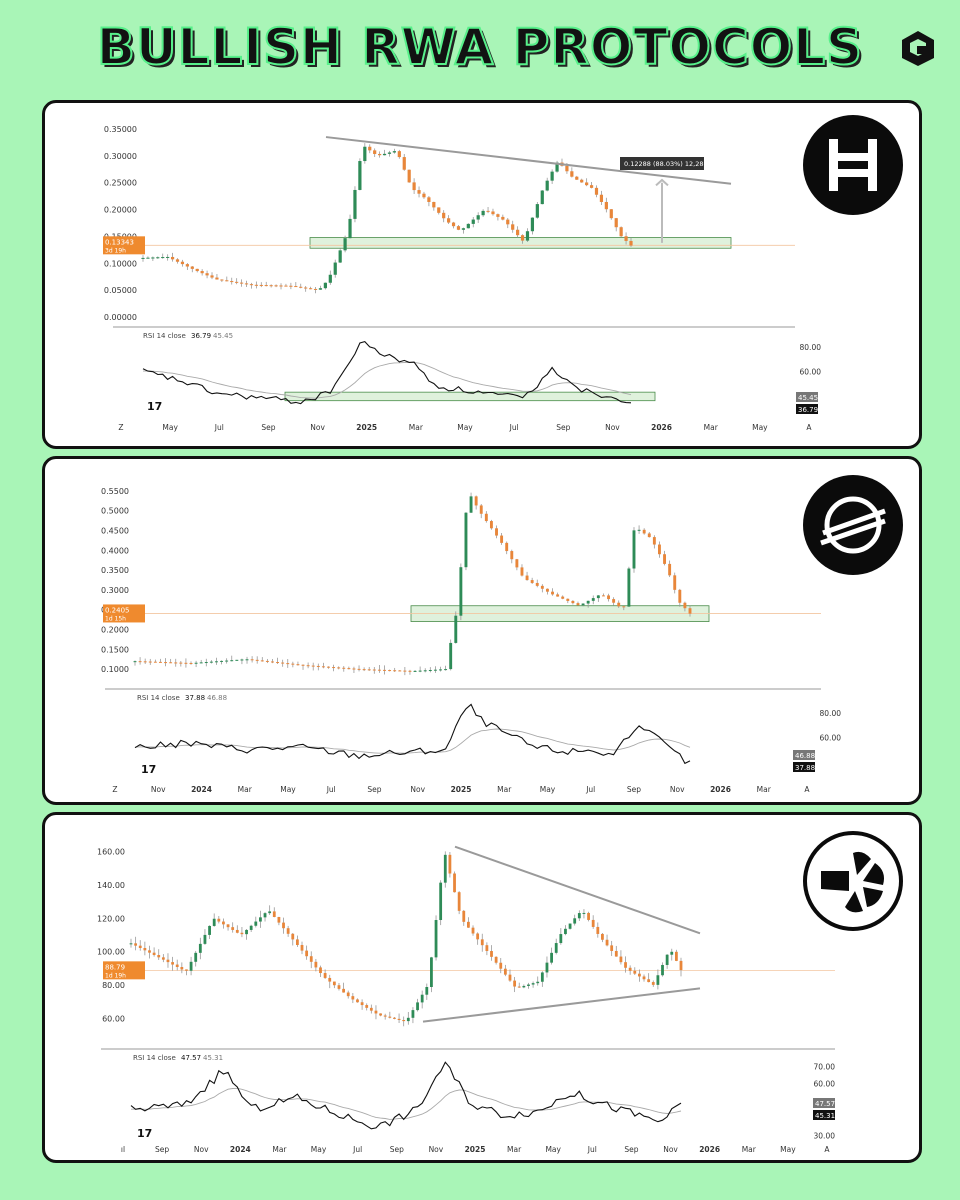  Describe the element at coordinates (825, 1084) in the screenshot. I see `rsi-y-tick: 60.00` at that location.